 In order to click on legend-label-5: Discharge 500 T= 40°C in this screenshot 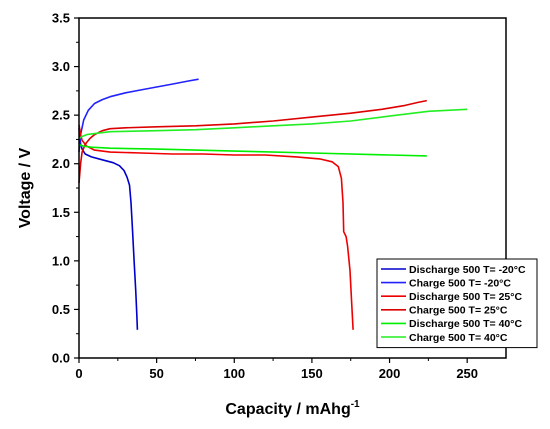, I will do `click(465, 324)`.